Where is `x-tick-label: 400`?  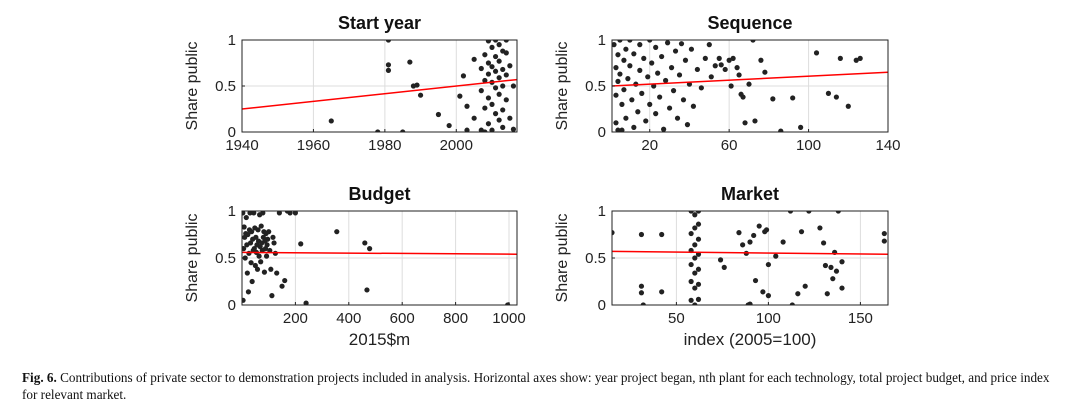
x-tick-label: 400 is located at coordinates (348, 318).